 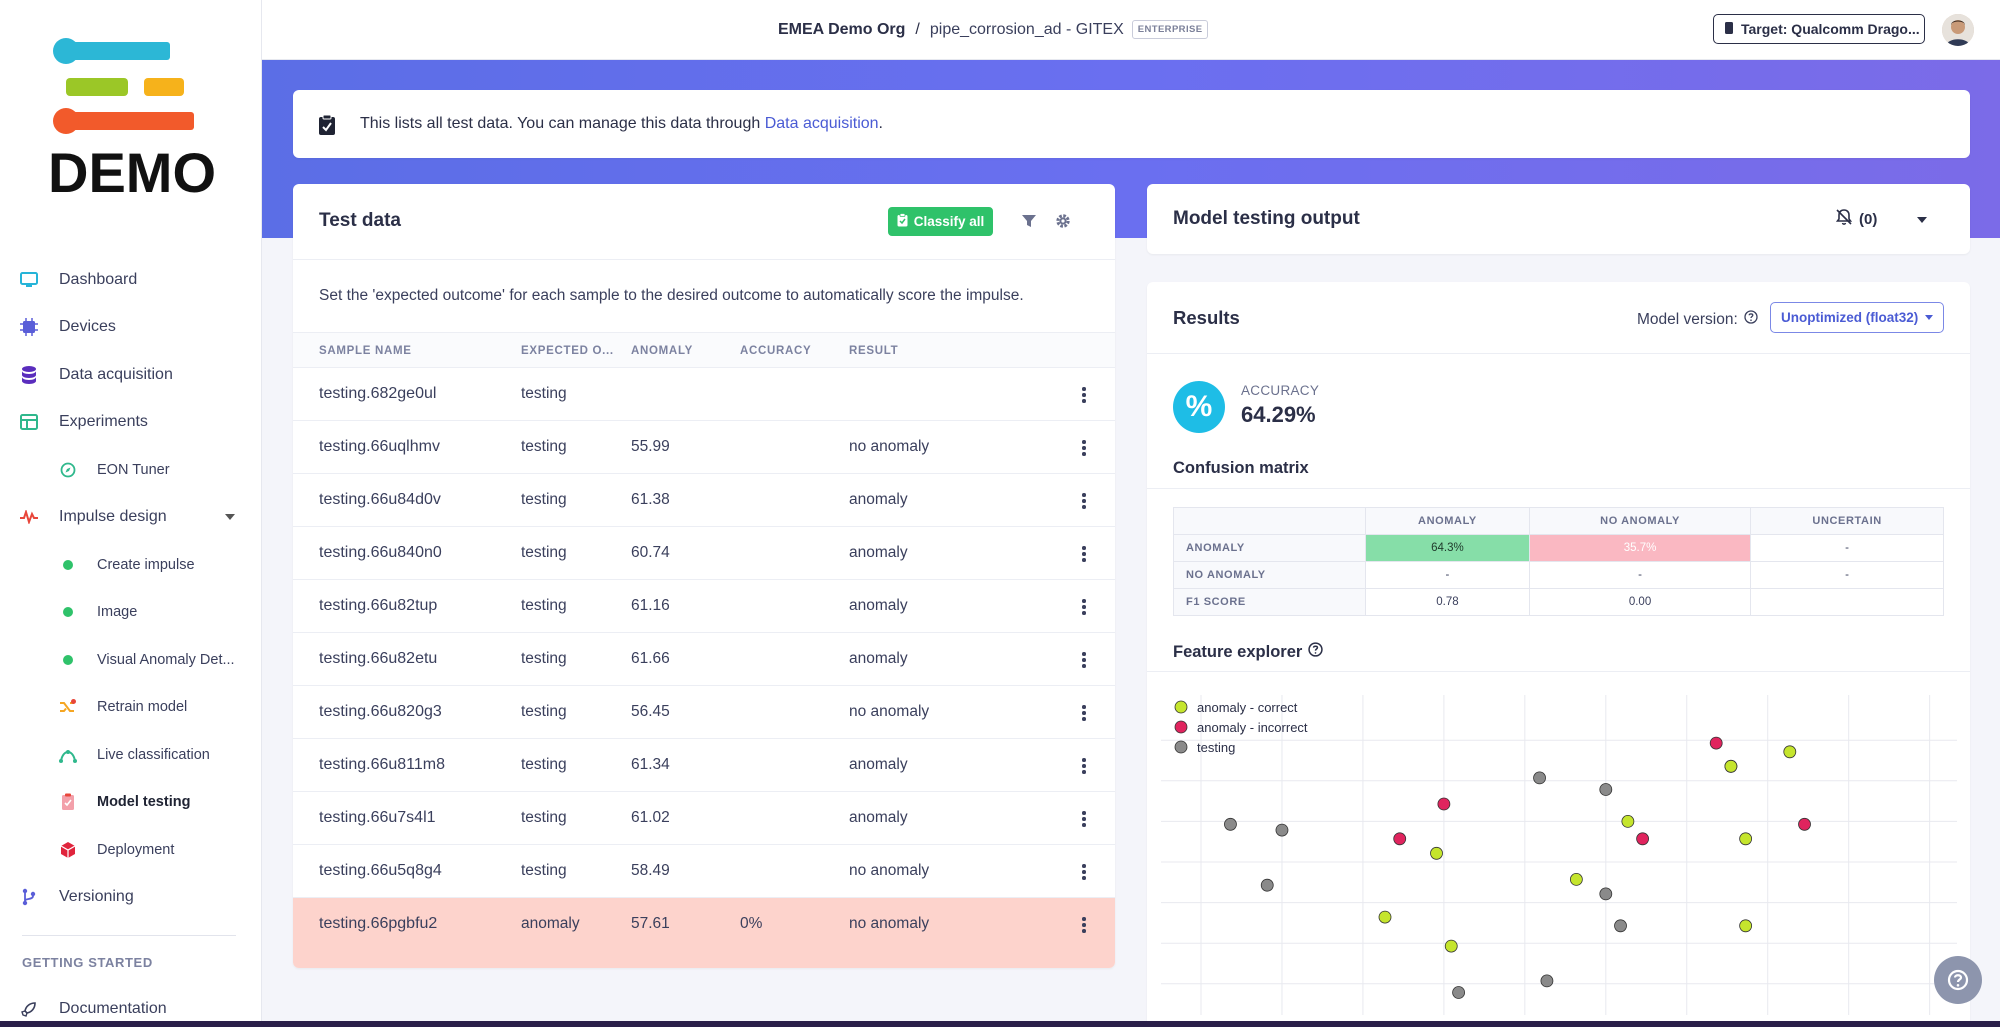 What do you see at coordinates (130, 565) in the screenshot?
I see `sidebar-item-create-impulse: Create impulse` at bounding box center [130, 565].